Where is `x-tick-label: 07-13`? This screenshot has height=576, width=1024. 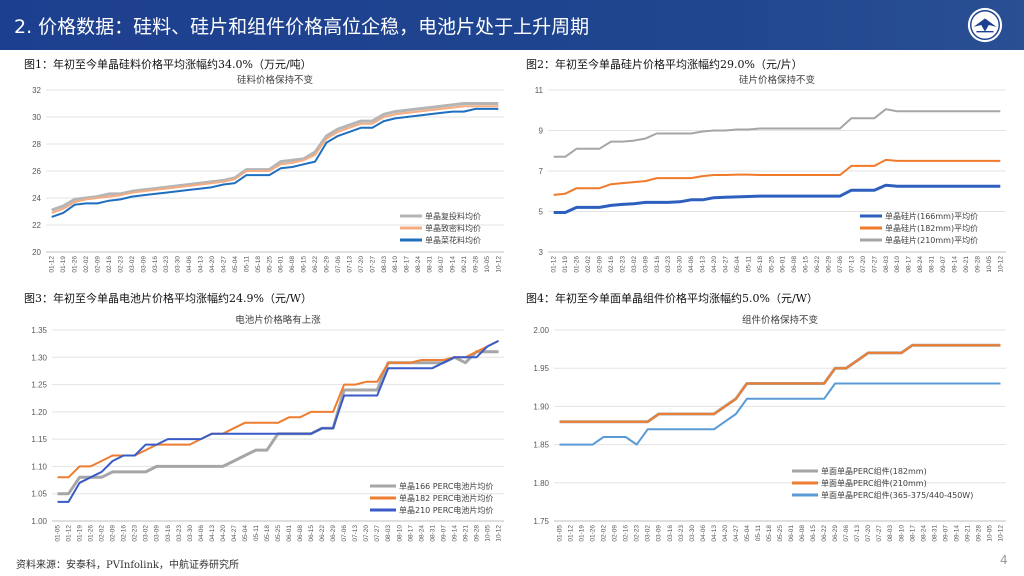 x-tick-label: 07-13 is located at coordinates (851, 264).